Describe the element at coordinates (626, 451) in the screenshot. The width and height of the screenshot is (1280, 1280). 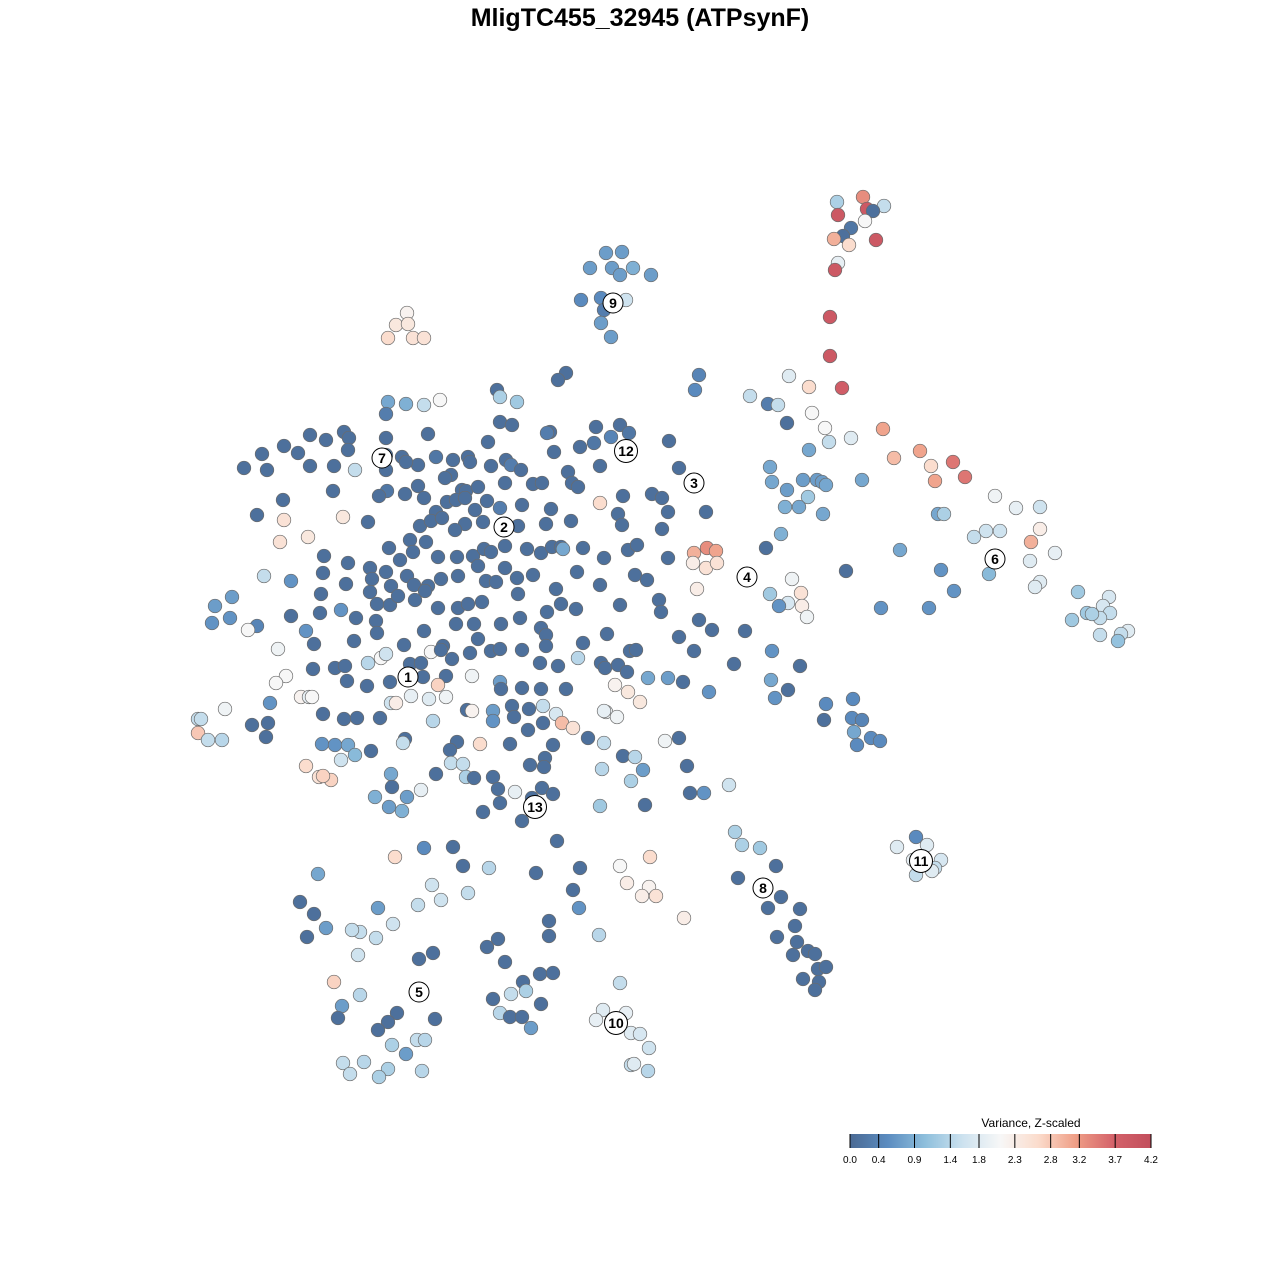
I see `cluster-label-text: 12` at that location.